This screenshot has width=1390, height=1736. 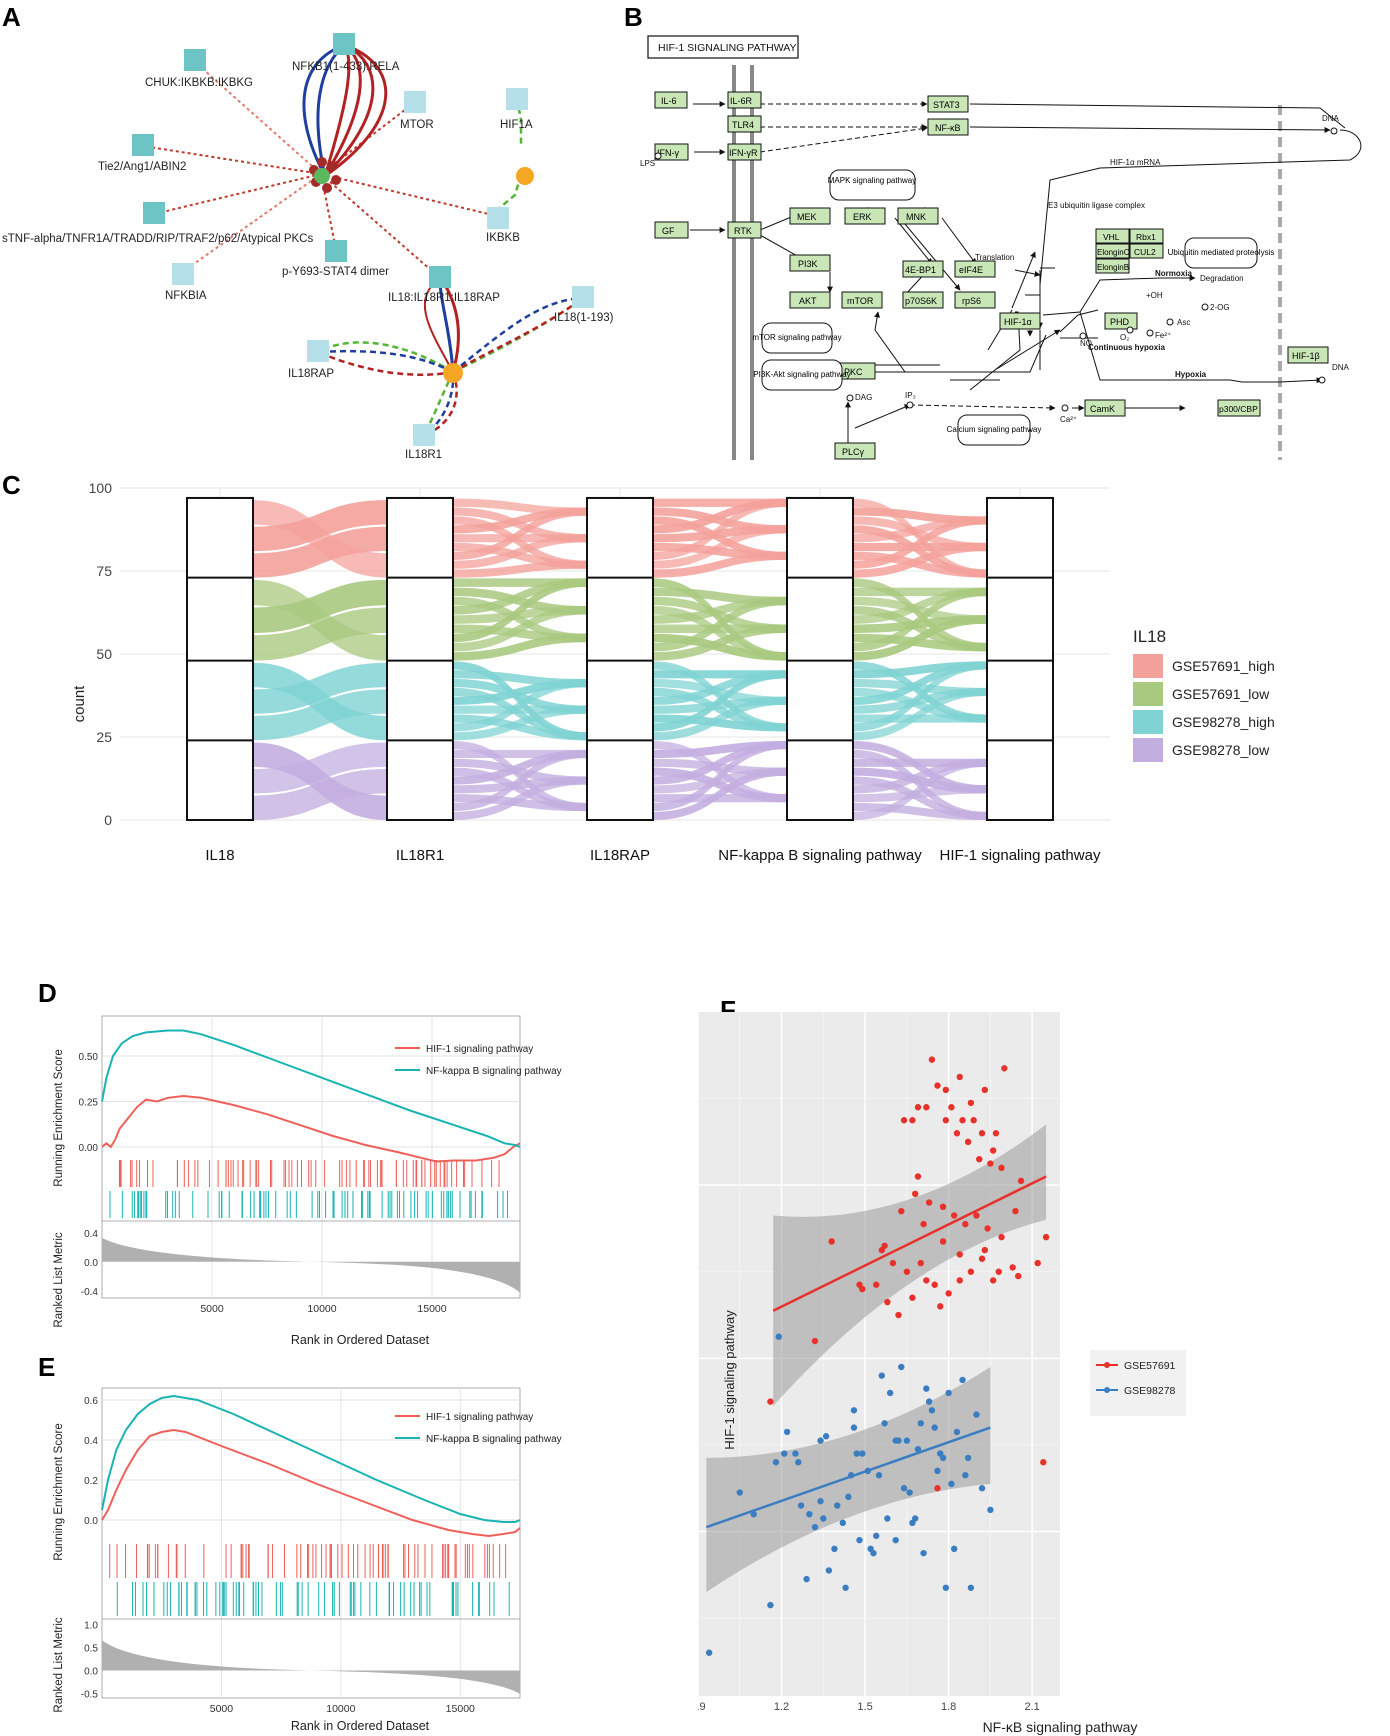 What do you see at coordinates (1221, 694) in the screenshot?
I see `legend-label: GSE57691_low` at bounding box center [1221, 694].